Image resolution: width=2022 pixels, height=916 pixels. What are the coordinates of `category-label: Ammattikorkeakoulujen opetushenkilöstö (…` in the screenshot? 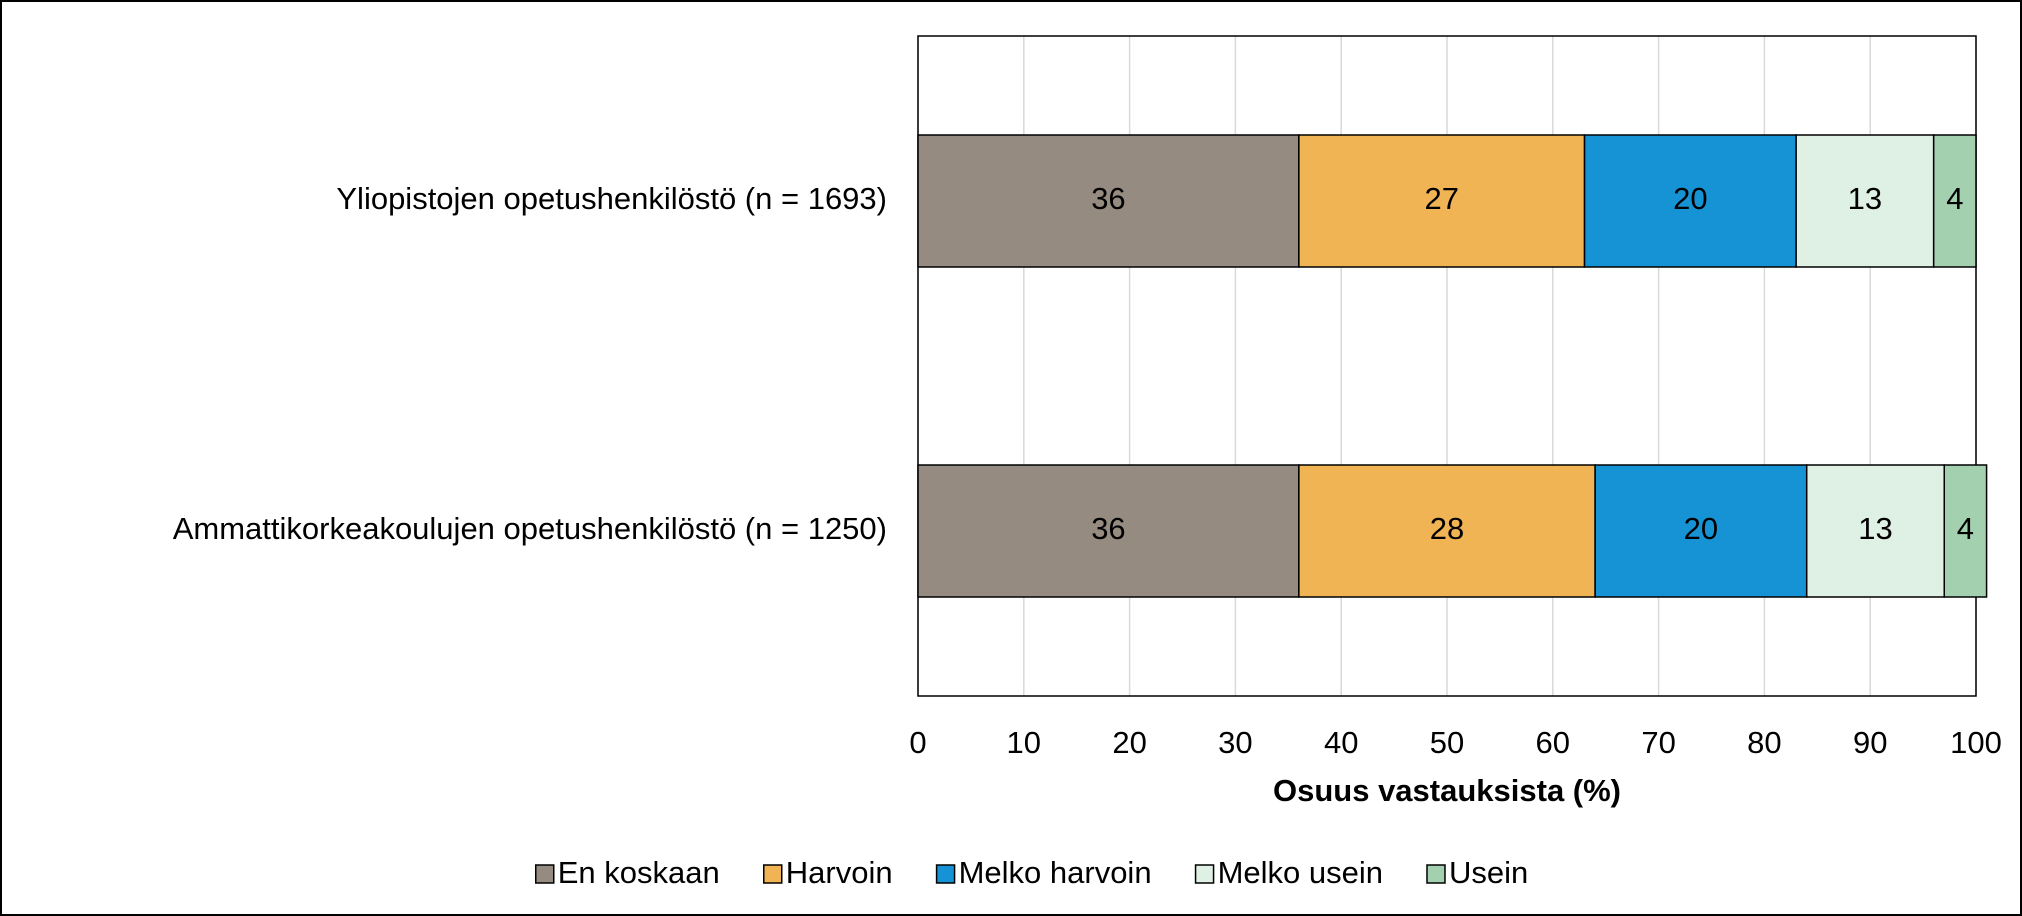 It's located at (530, 528).